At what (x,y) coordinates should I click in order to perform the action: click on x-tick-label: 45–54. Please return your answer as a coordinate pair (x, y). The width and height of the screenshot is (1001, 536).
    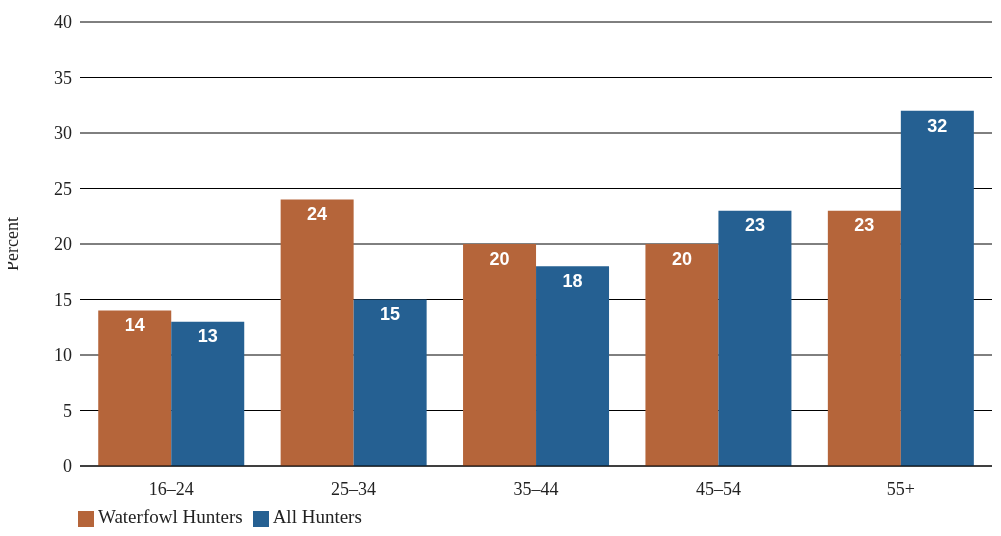
    Looking at the image, I should click on (718, 488).